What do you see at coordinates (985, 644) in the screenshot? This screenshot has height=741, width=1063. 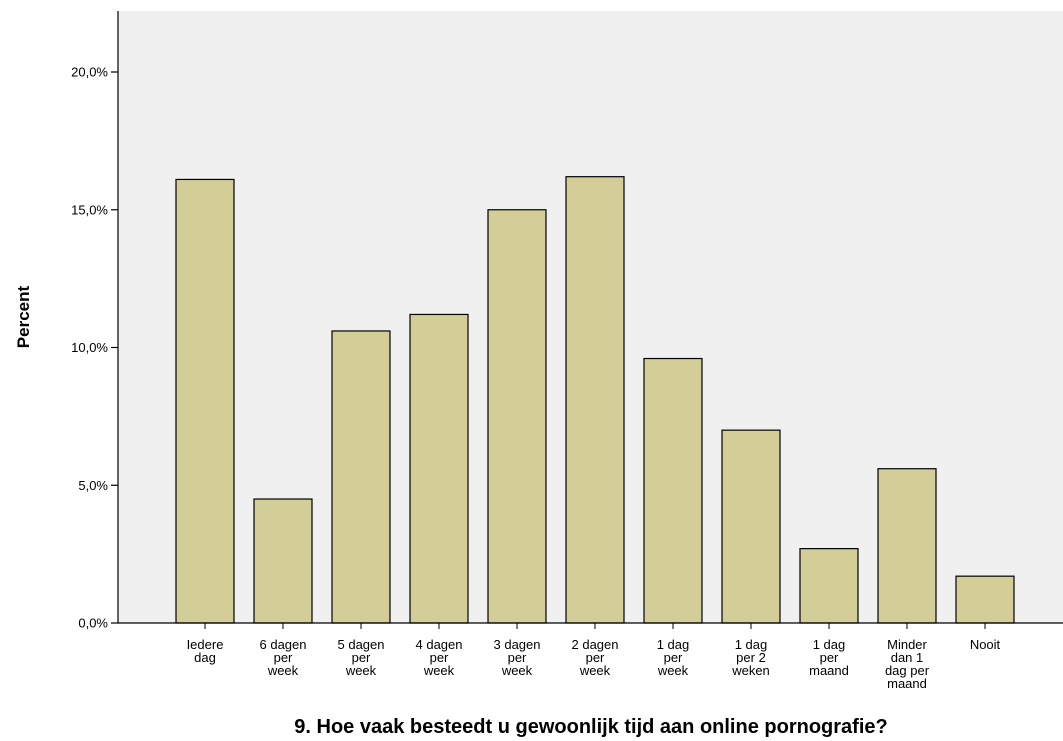 I see `x-tick-label: Nooit` at bounding box center [985, 644].